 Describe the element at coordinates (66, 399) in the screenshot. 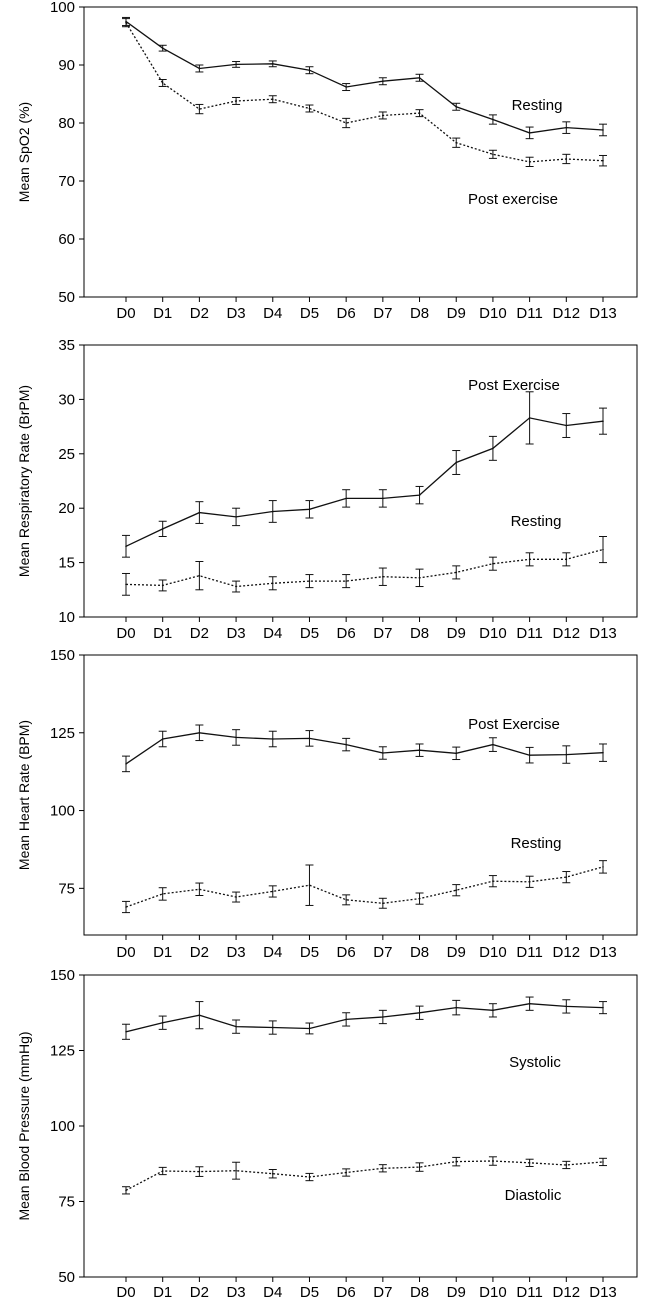

I see `y-tick-label: 30` at that location.